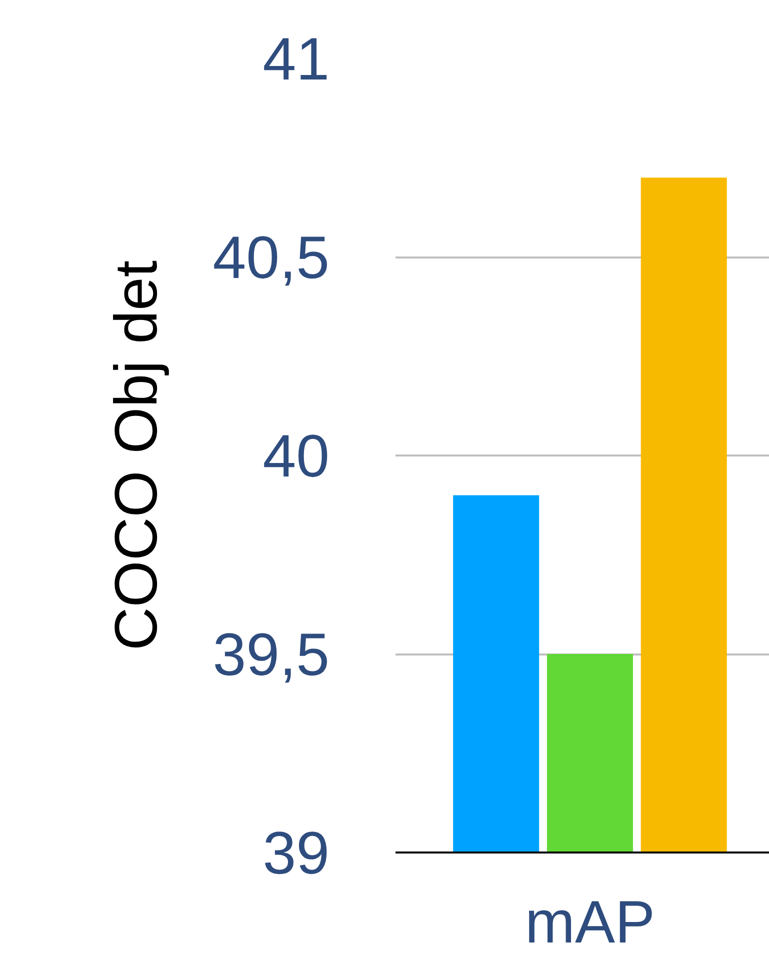  I want to click on y-tick-label: 39,5, so click(271, 654).